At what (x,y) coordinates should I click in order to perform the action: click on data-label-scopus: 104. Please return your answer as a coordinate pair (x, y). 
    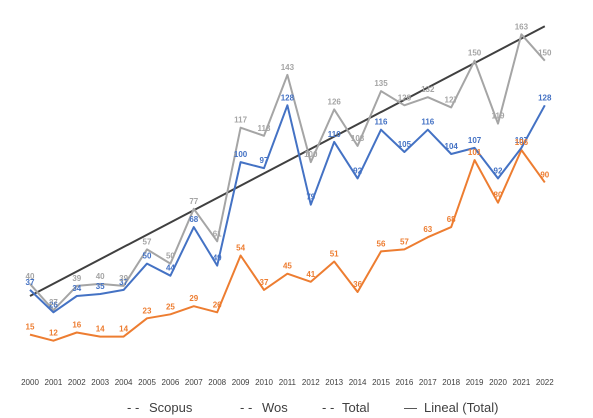
    Looking at the image, I should click on (452, 146).